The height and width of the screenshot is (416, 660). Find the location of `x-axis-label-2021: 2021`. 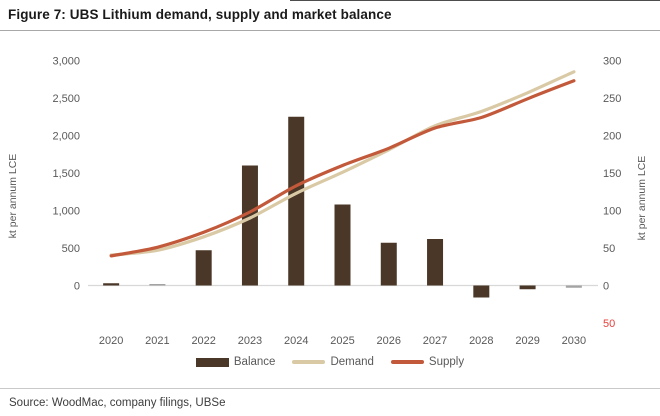

x-axis-label-2021: 2021 is located at coordinates (157, 341).